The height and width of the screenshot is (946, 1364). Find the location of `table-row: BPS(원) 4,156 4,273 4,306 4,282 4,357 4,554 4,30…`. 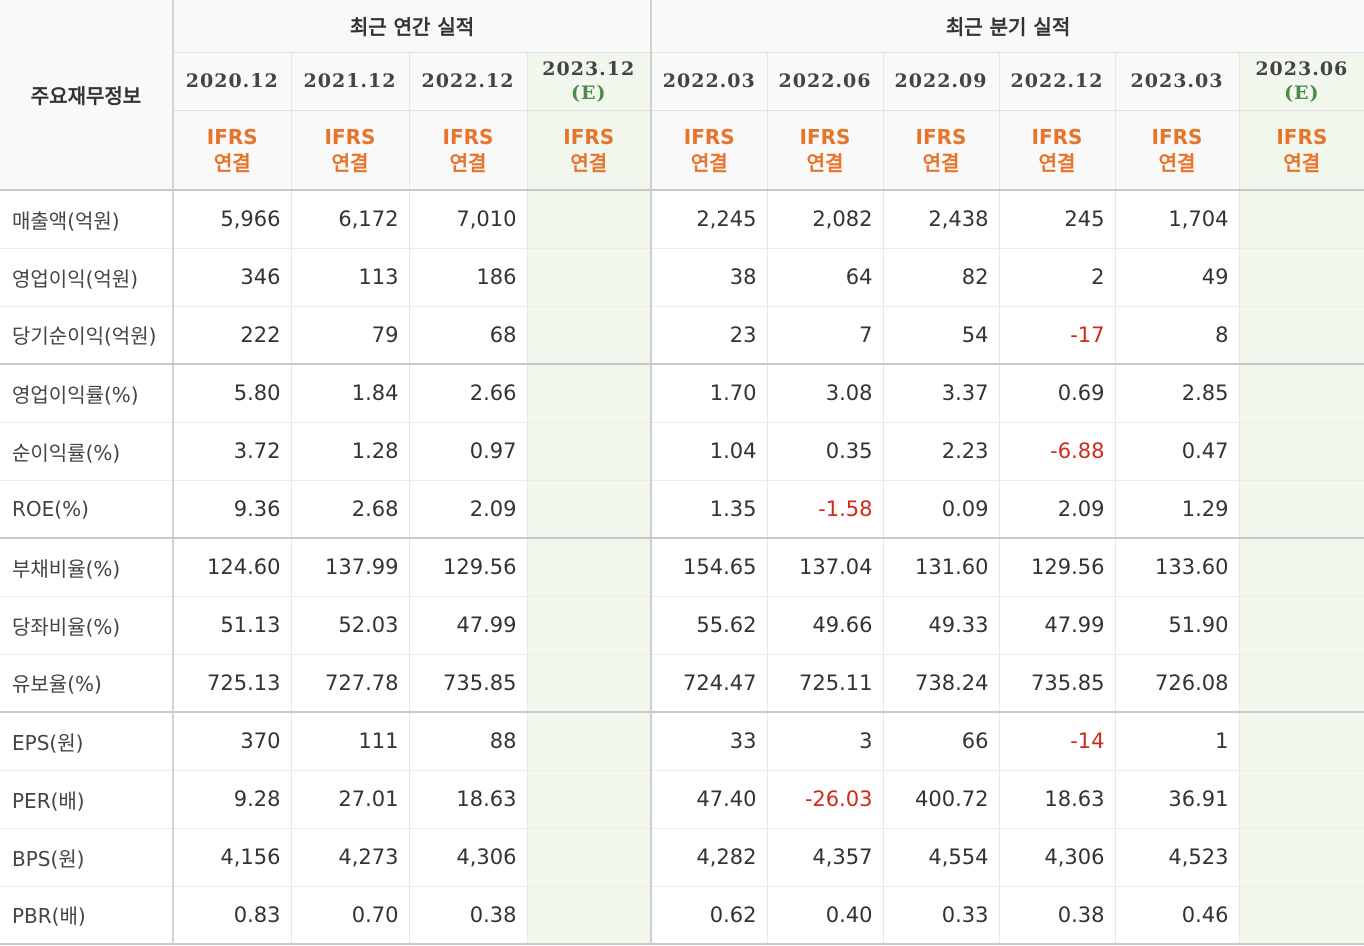

table-row: BPS(원) 4,156 4,273 4,306 4,282 4,357 4,554 4,30… is located at coordinates (682, 857).